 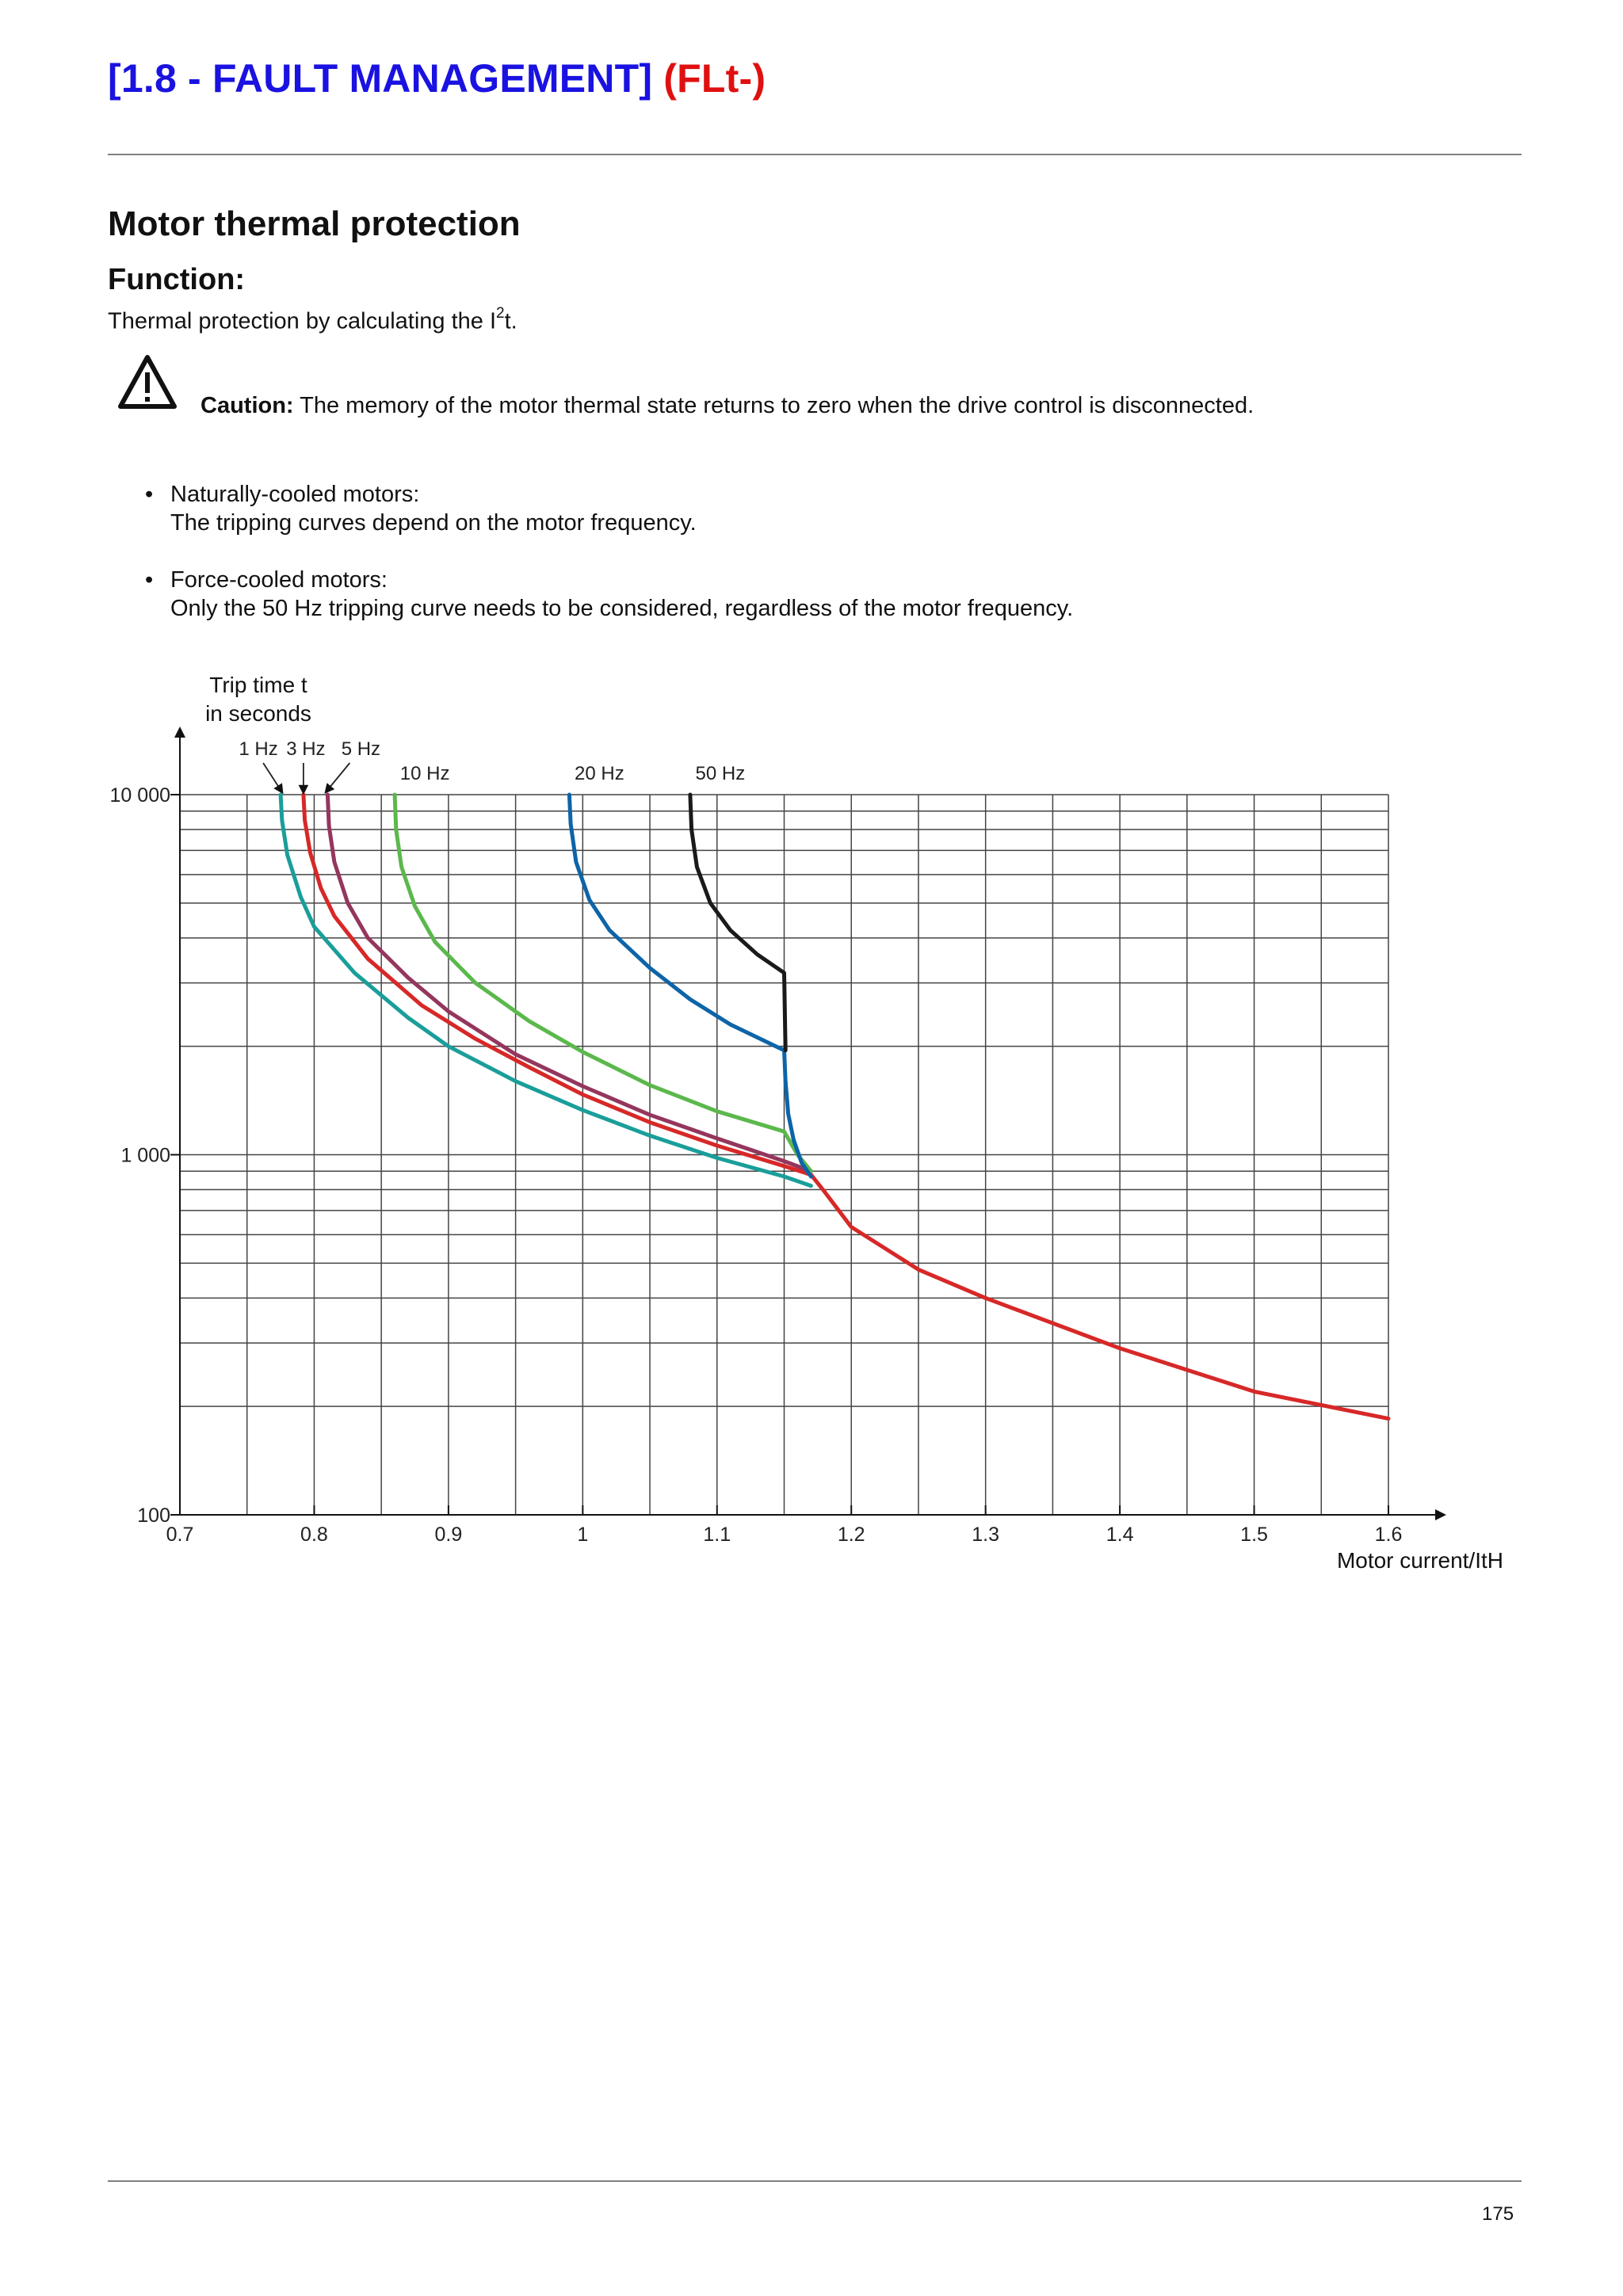 What do you see at coordinates (305, 749) in the screenshot?
I see `series-label-3-hz: 3 Hz` at bounding box center [305, 749].